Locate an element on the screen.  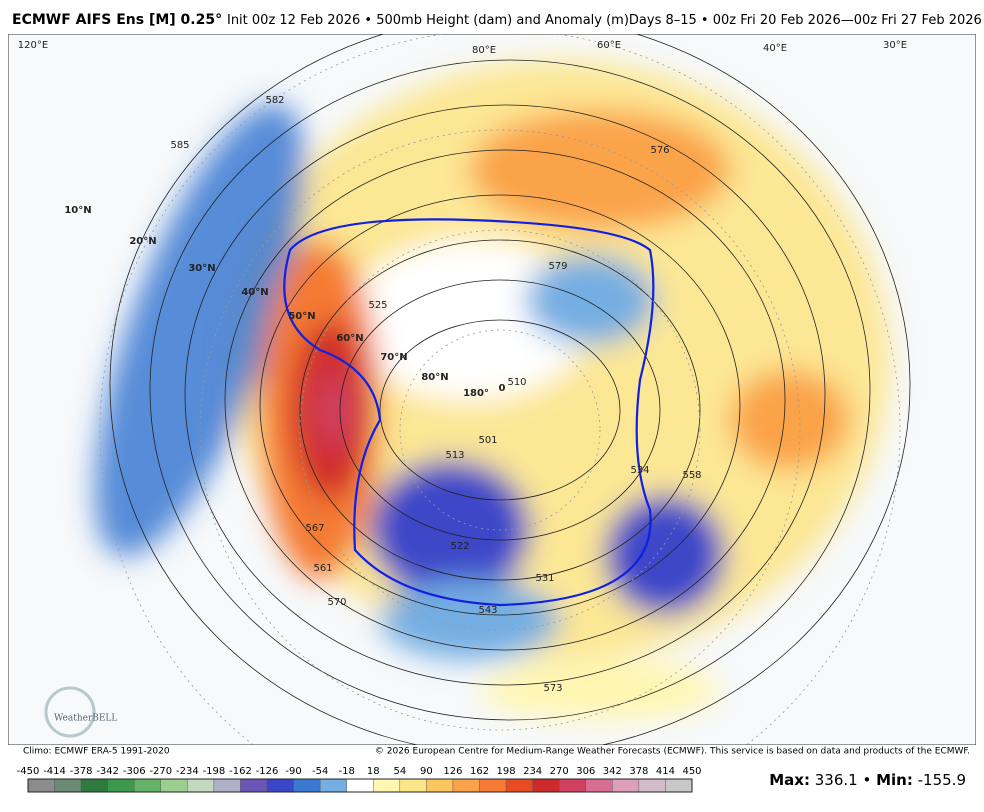
colorbar-tick-label: -342 is located at coordinates (107, 771).